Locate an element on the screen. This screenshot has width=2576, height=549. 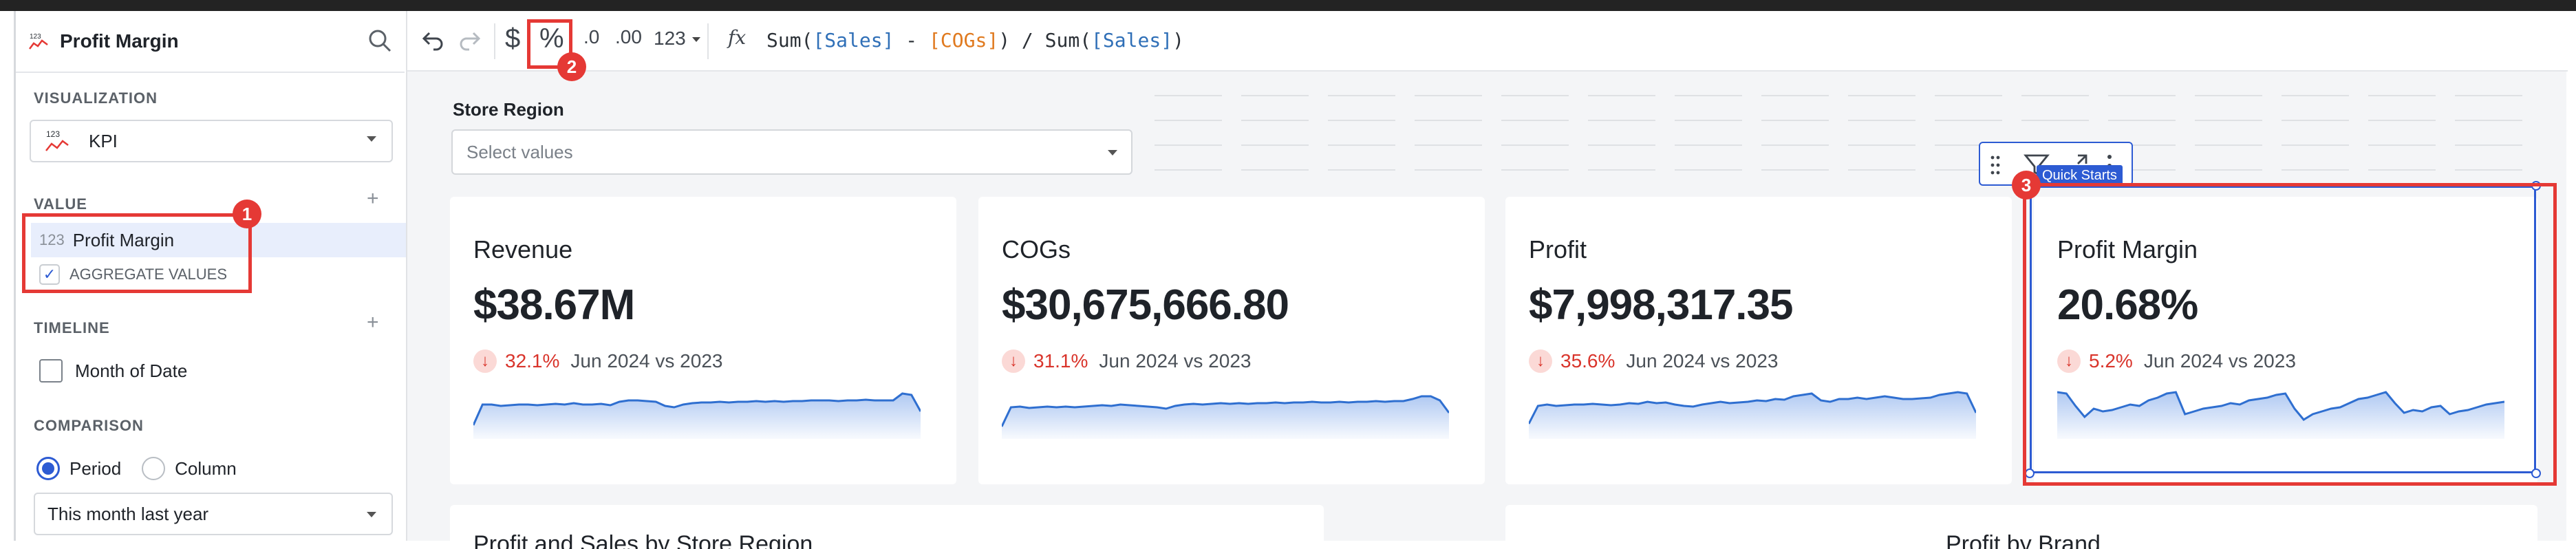
radio-period-label: Period is located at coordinates (95, 469).